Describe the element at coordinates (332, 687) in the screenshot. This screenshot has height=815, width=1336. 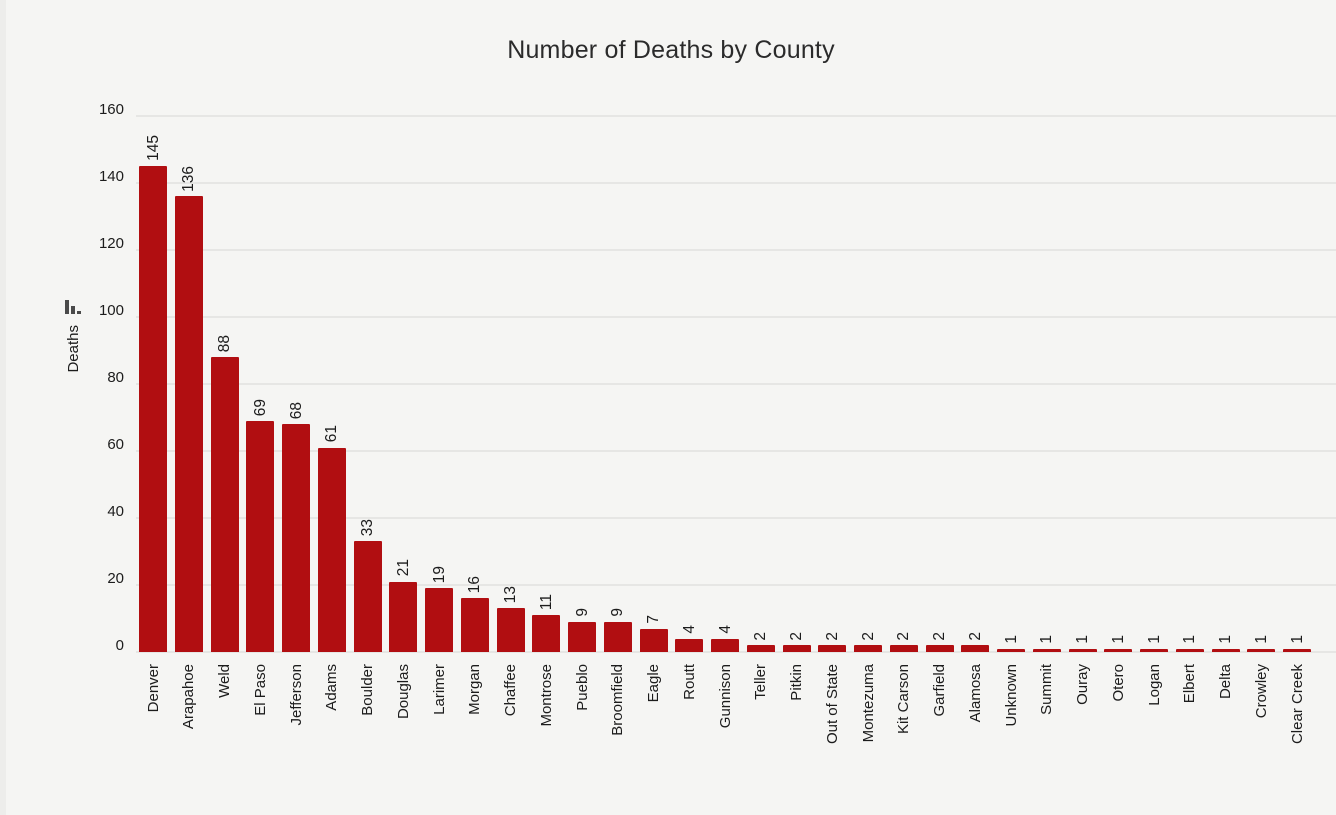
I see `x-tick-label: Adams` at that location.